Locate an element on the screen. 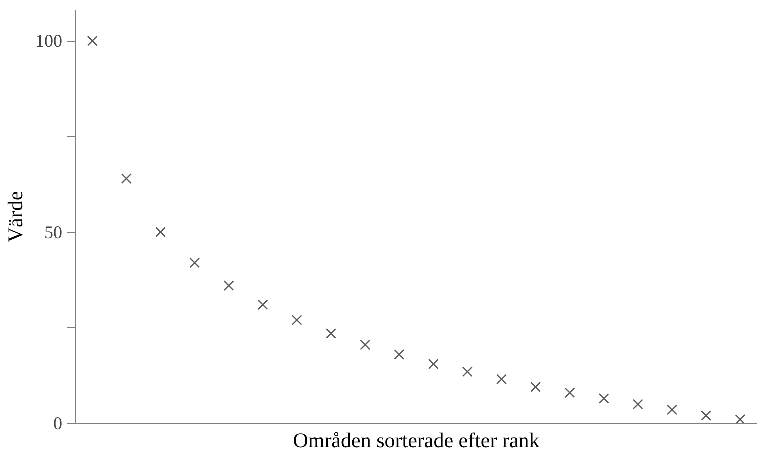 This screenshot has height=455, width=762. x-axis-title: Områden sorterade efter rank is located at coordinates (416, 440).